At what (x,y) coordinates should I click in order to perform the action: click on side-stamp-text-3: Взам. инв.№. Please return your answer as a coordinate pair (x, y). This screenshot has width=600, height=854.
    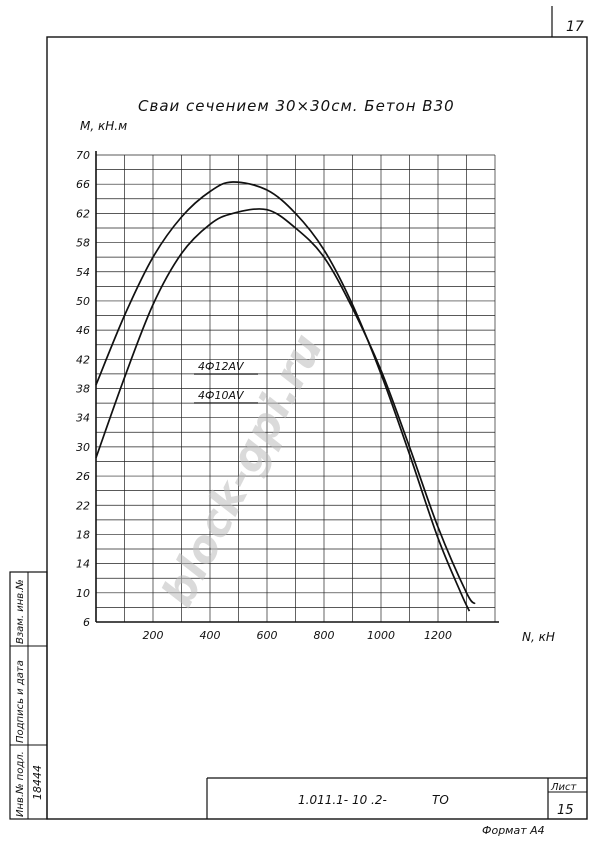
    Looking at the image, I should click on (20, 611).